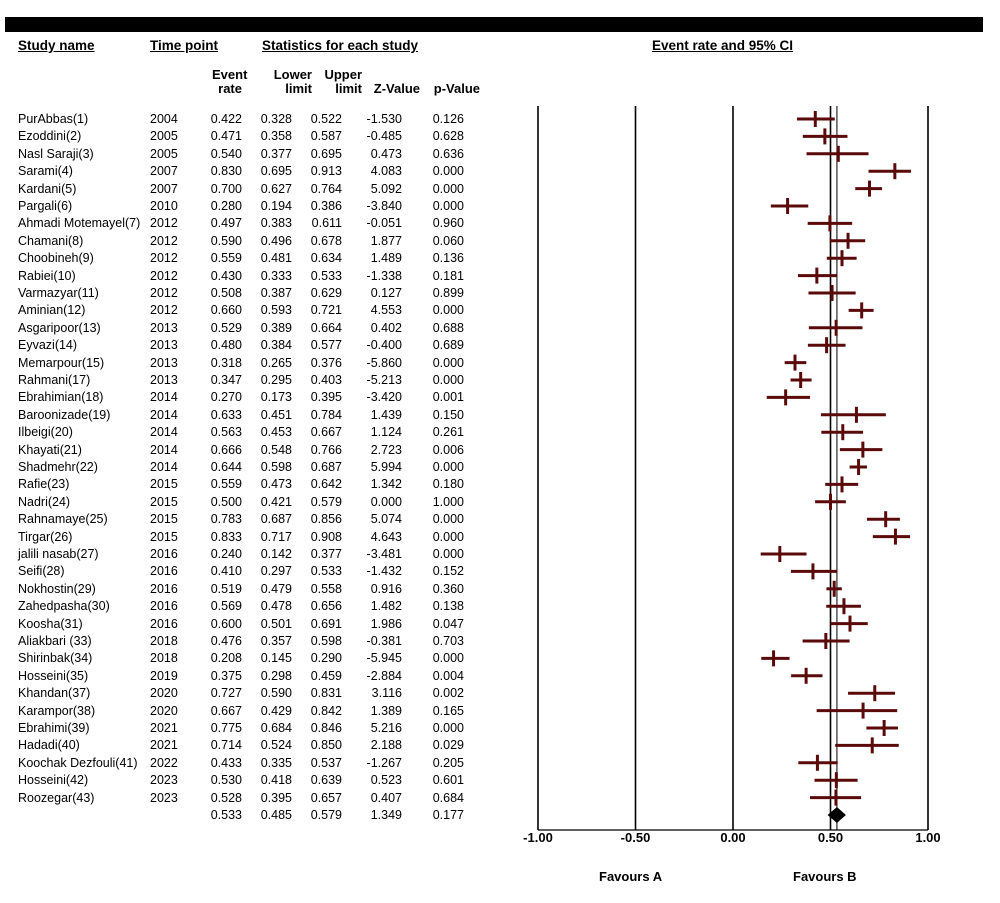  What do you see at coordinates (326, 136) in the screenshot?
I see `upper-limit-cell: 0.587` at bounding box center [326, 136].